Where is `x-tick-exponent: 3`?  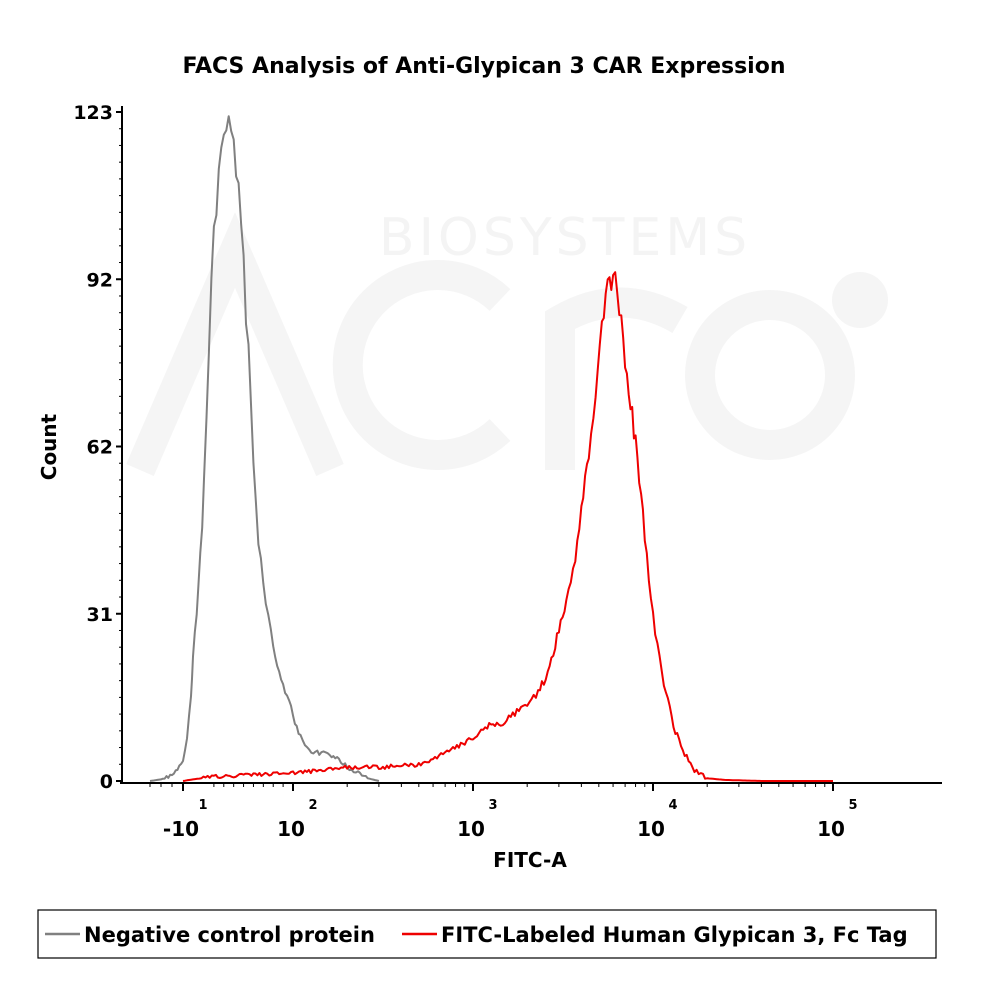 x-tick-exponent: 3 is located at coordinates (492, 805).